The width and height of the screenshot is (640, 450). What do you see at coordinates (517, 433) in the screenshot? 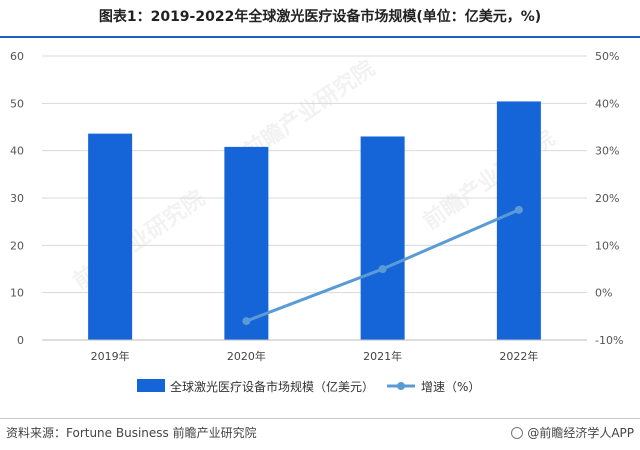
I see `brand-logo-icon` at bounding box center [517, 433].